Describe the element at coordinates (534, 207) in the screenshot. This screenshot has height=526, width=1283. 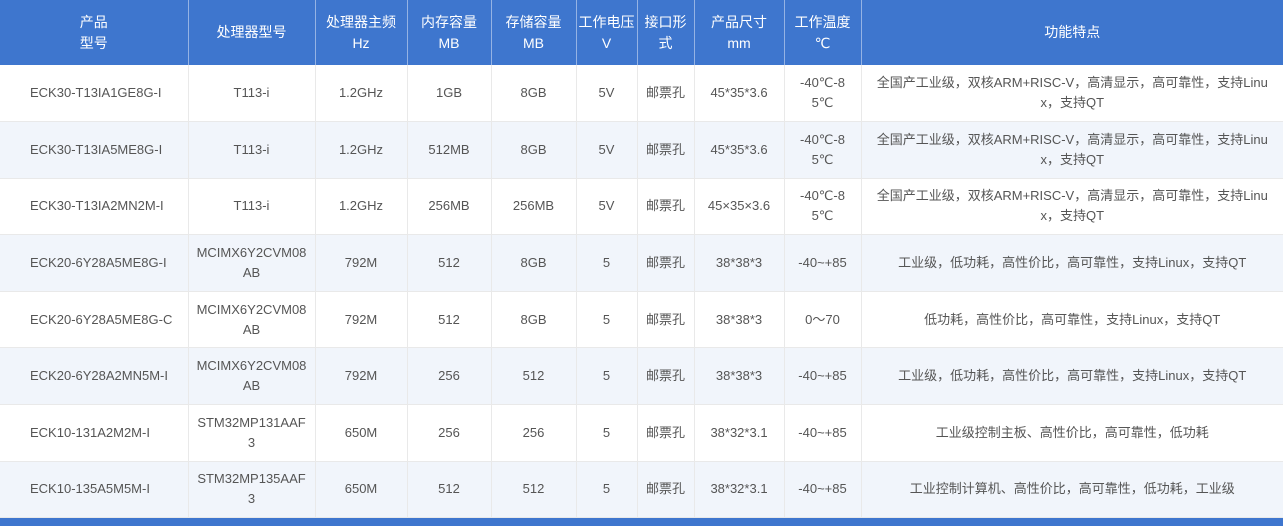
I see `cell-storage: 256MB` at that location.